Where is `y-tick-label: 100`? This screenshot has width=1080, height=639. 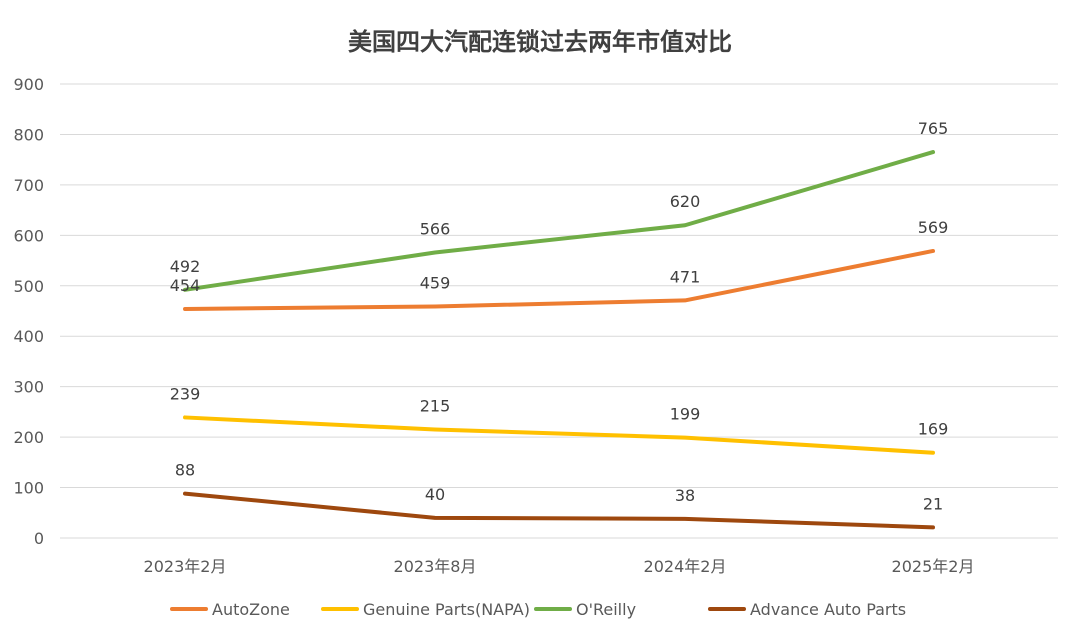
y-tick-label: 100 is located at coordinates (28, 488).